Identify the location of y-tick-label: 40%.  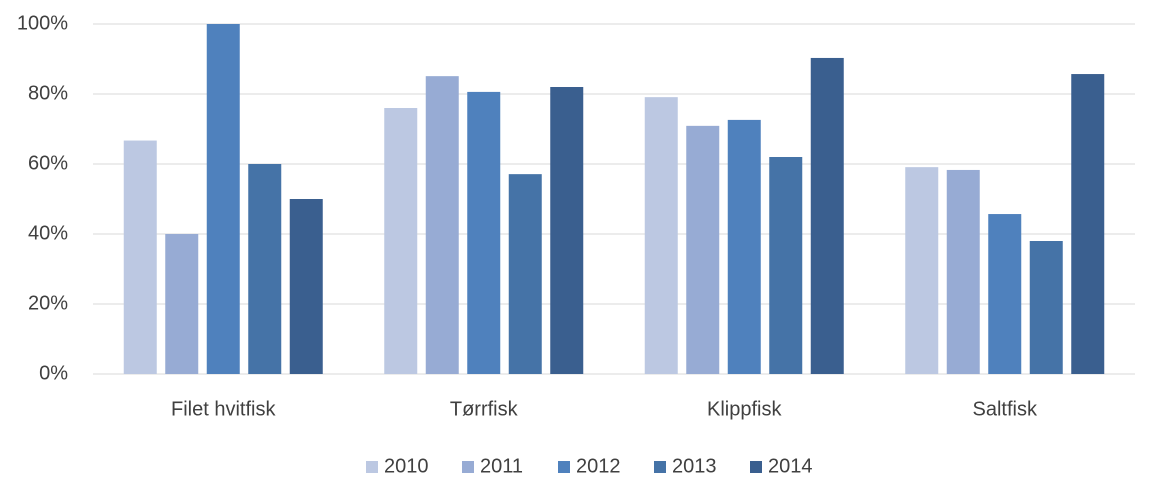
(48, 233).